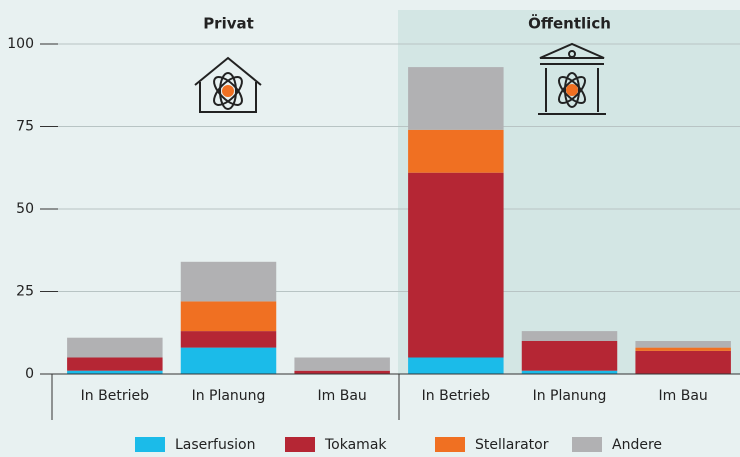 This screenshot has width=740, height=457. Describe the element at coordinates (637, 445) in the screenshot. I see `legend-label: Andere` at that location.